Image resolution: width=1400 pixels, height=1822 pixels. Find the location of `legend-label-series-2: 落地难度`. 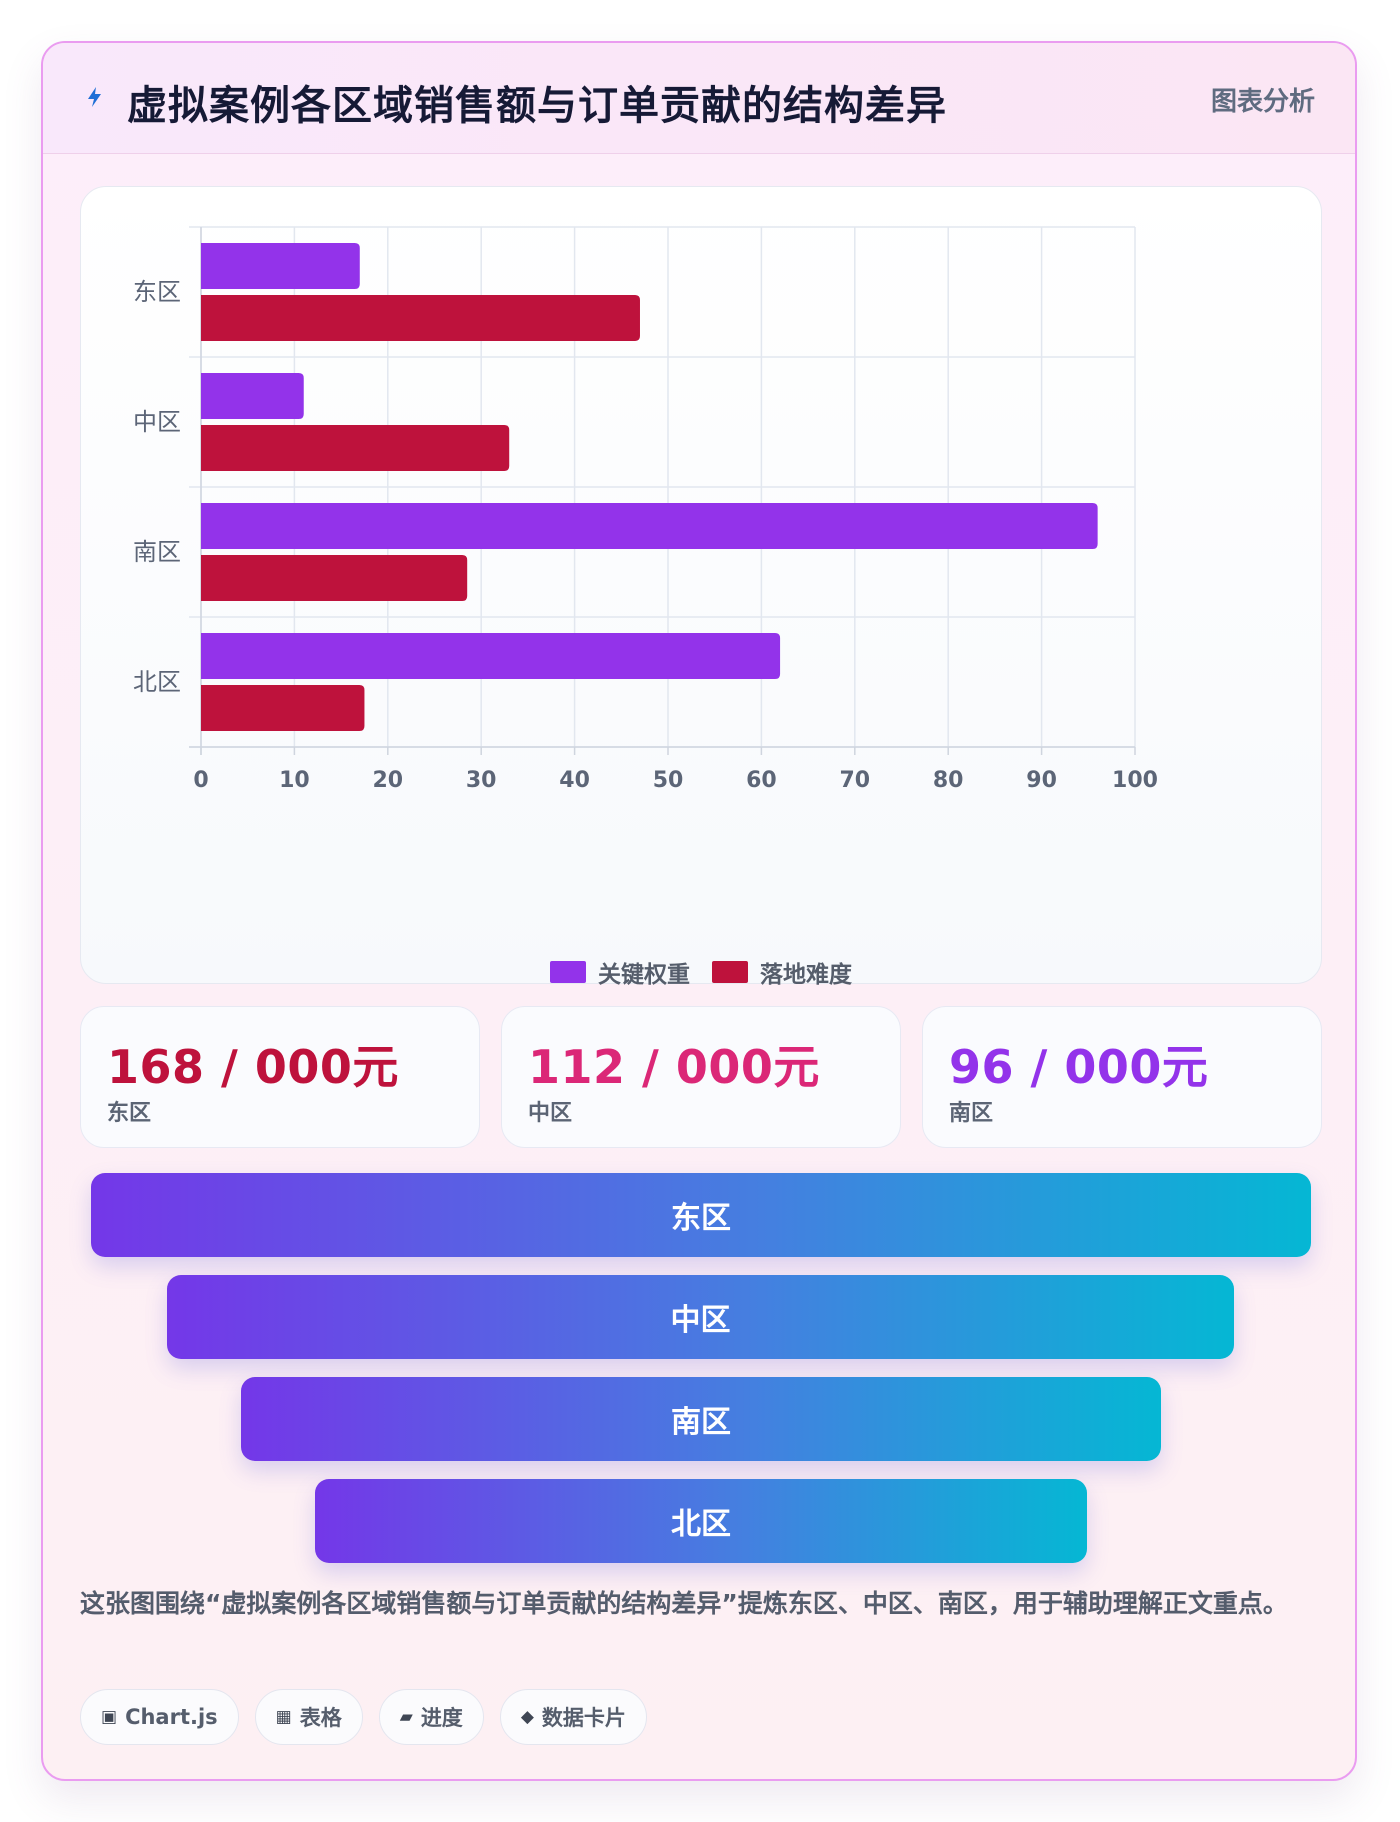

legend-label-series-2: 落地难度 is located at coordinates (806, 975).